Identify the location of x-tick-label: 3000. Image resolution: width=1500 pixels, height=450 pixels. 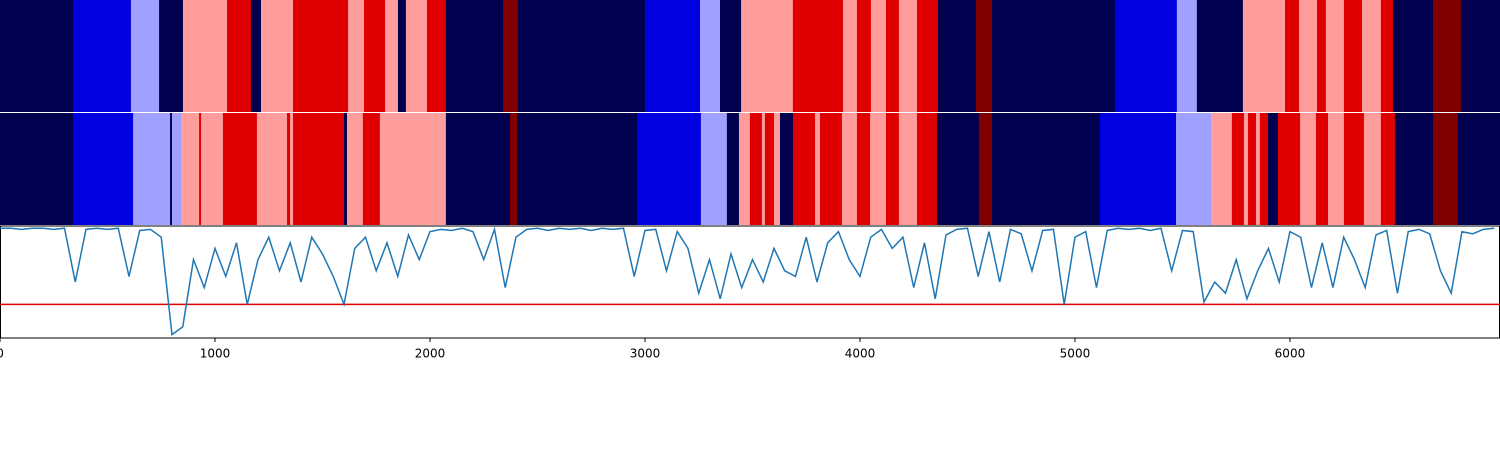
(645, 354).